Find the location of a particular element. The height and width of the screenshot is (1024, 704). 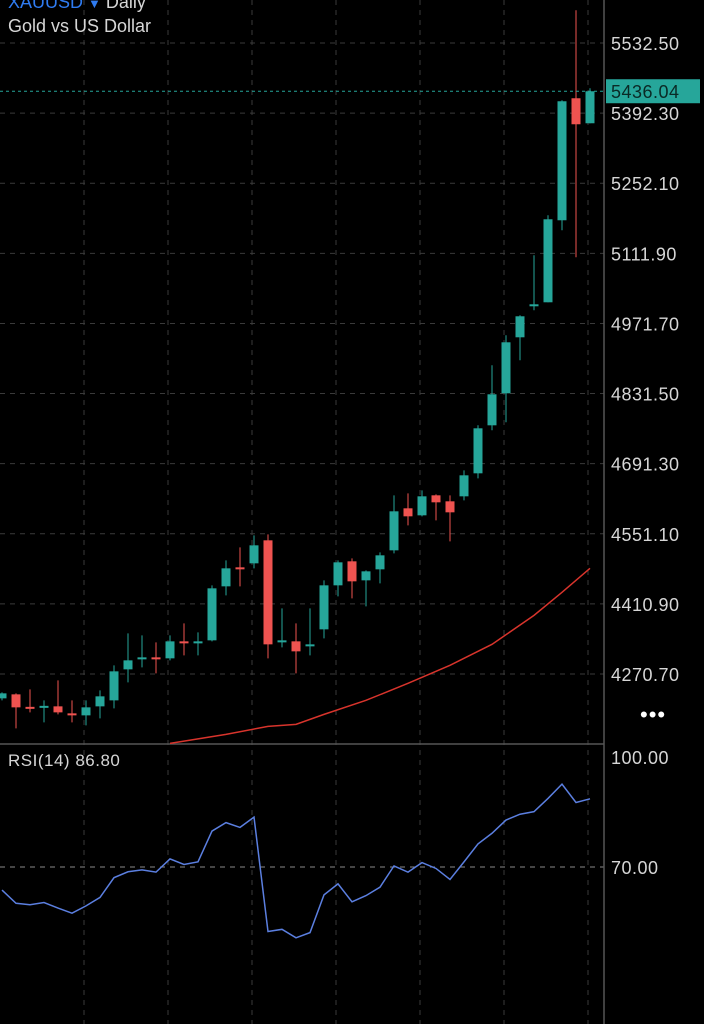

rsi-legend: RSI(14) 86.80 is located at coordinates (64, 761).